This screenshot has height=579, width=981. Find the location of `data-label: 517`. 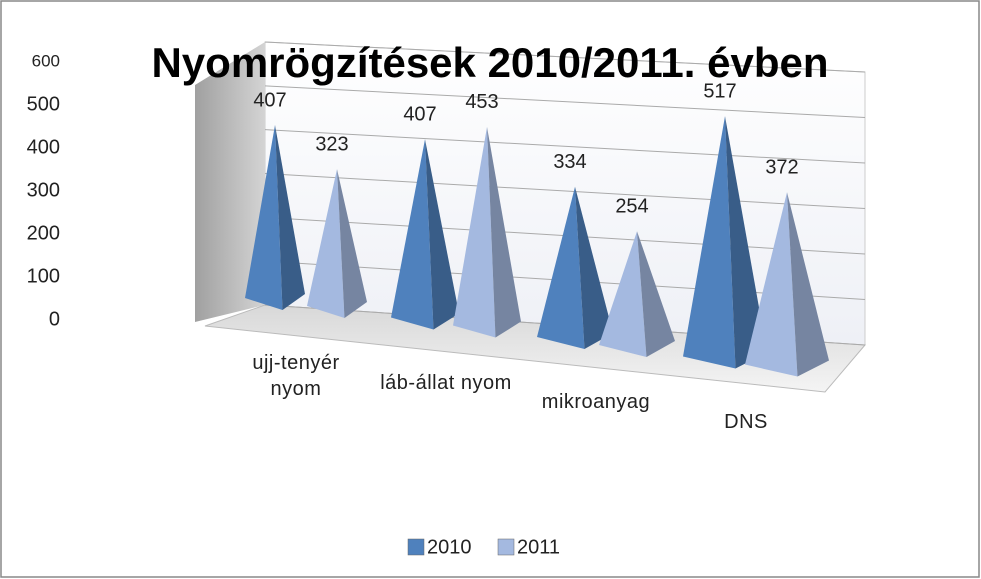

data-label: 517 is located at coordinates (719, 91).